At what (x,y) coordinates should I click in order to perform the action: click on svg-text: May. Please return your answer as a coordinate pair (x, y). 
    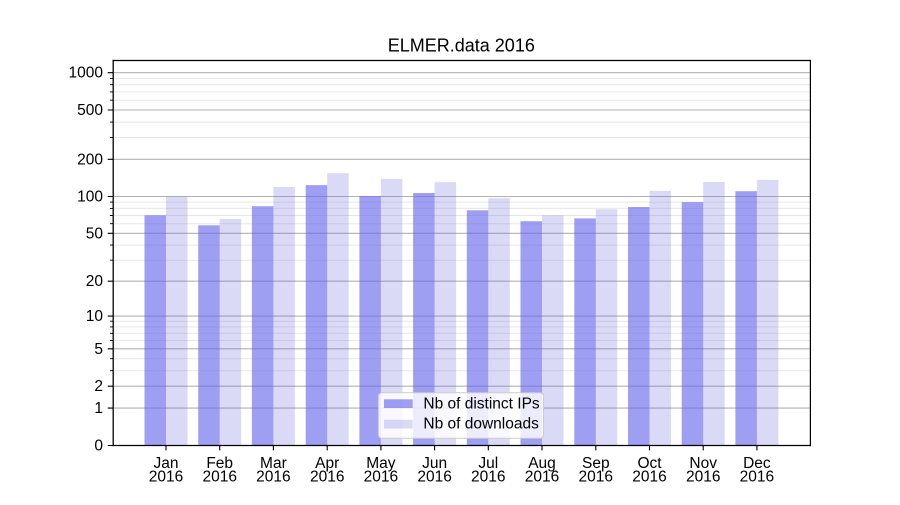
    Looking at the image, I should click on (381, 463).